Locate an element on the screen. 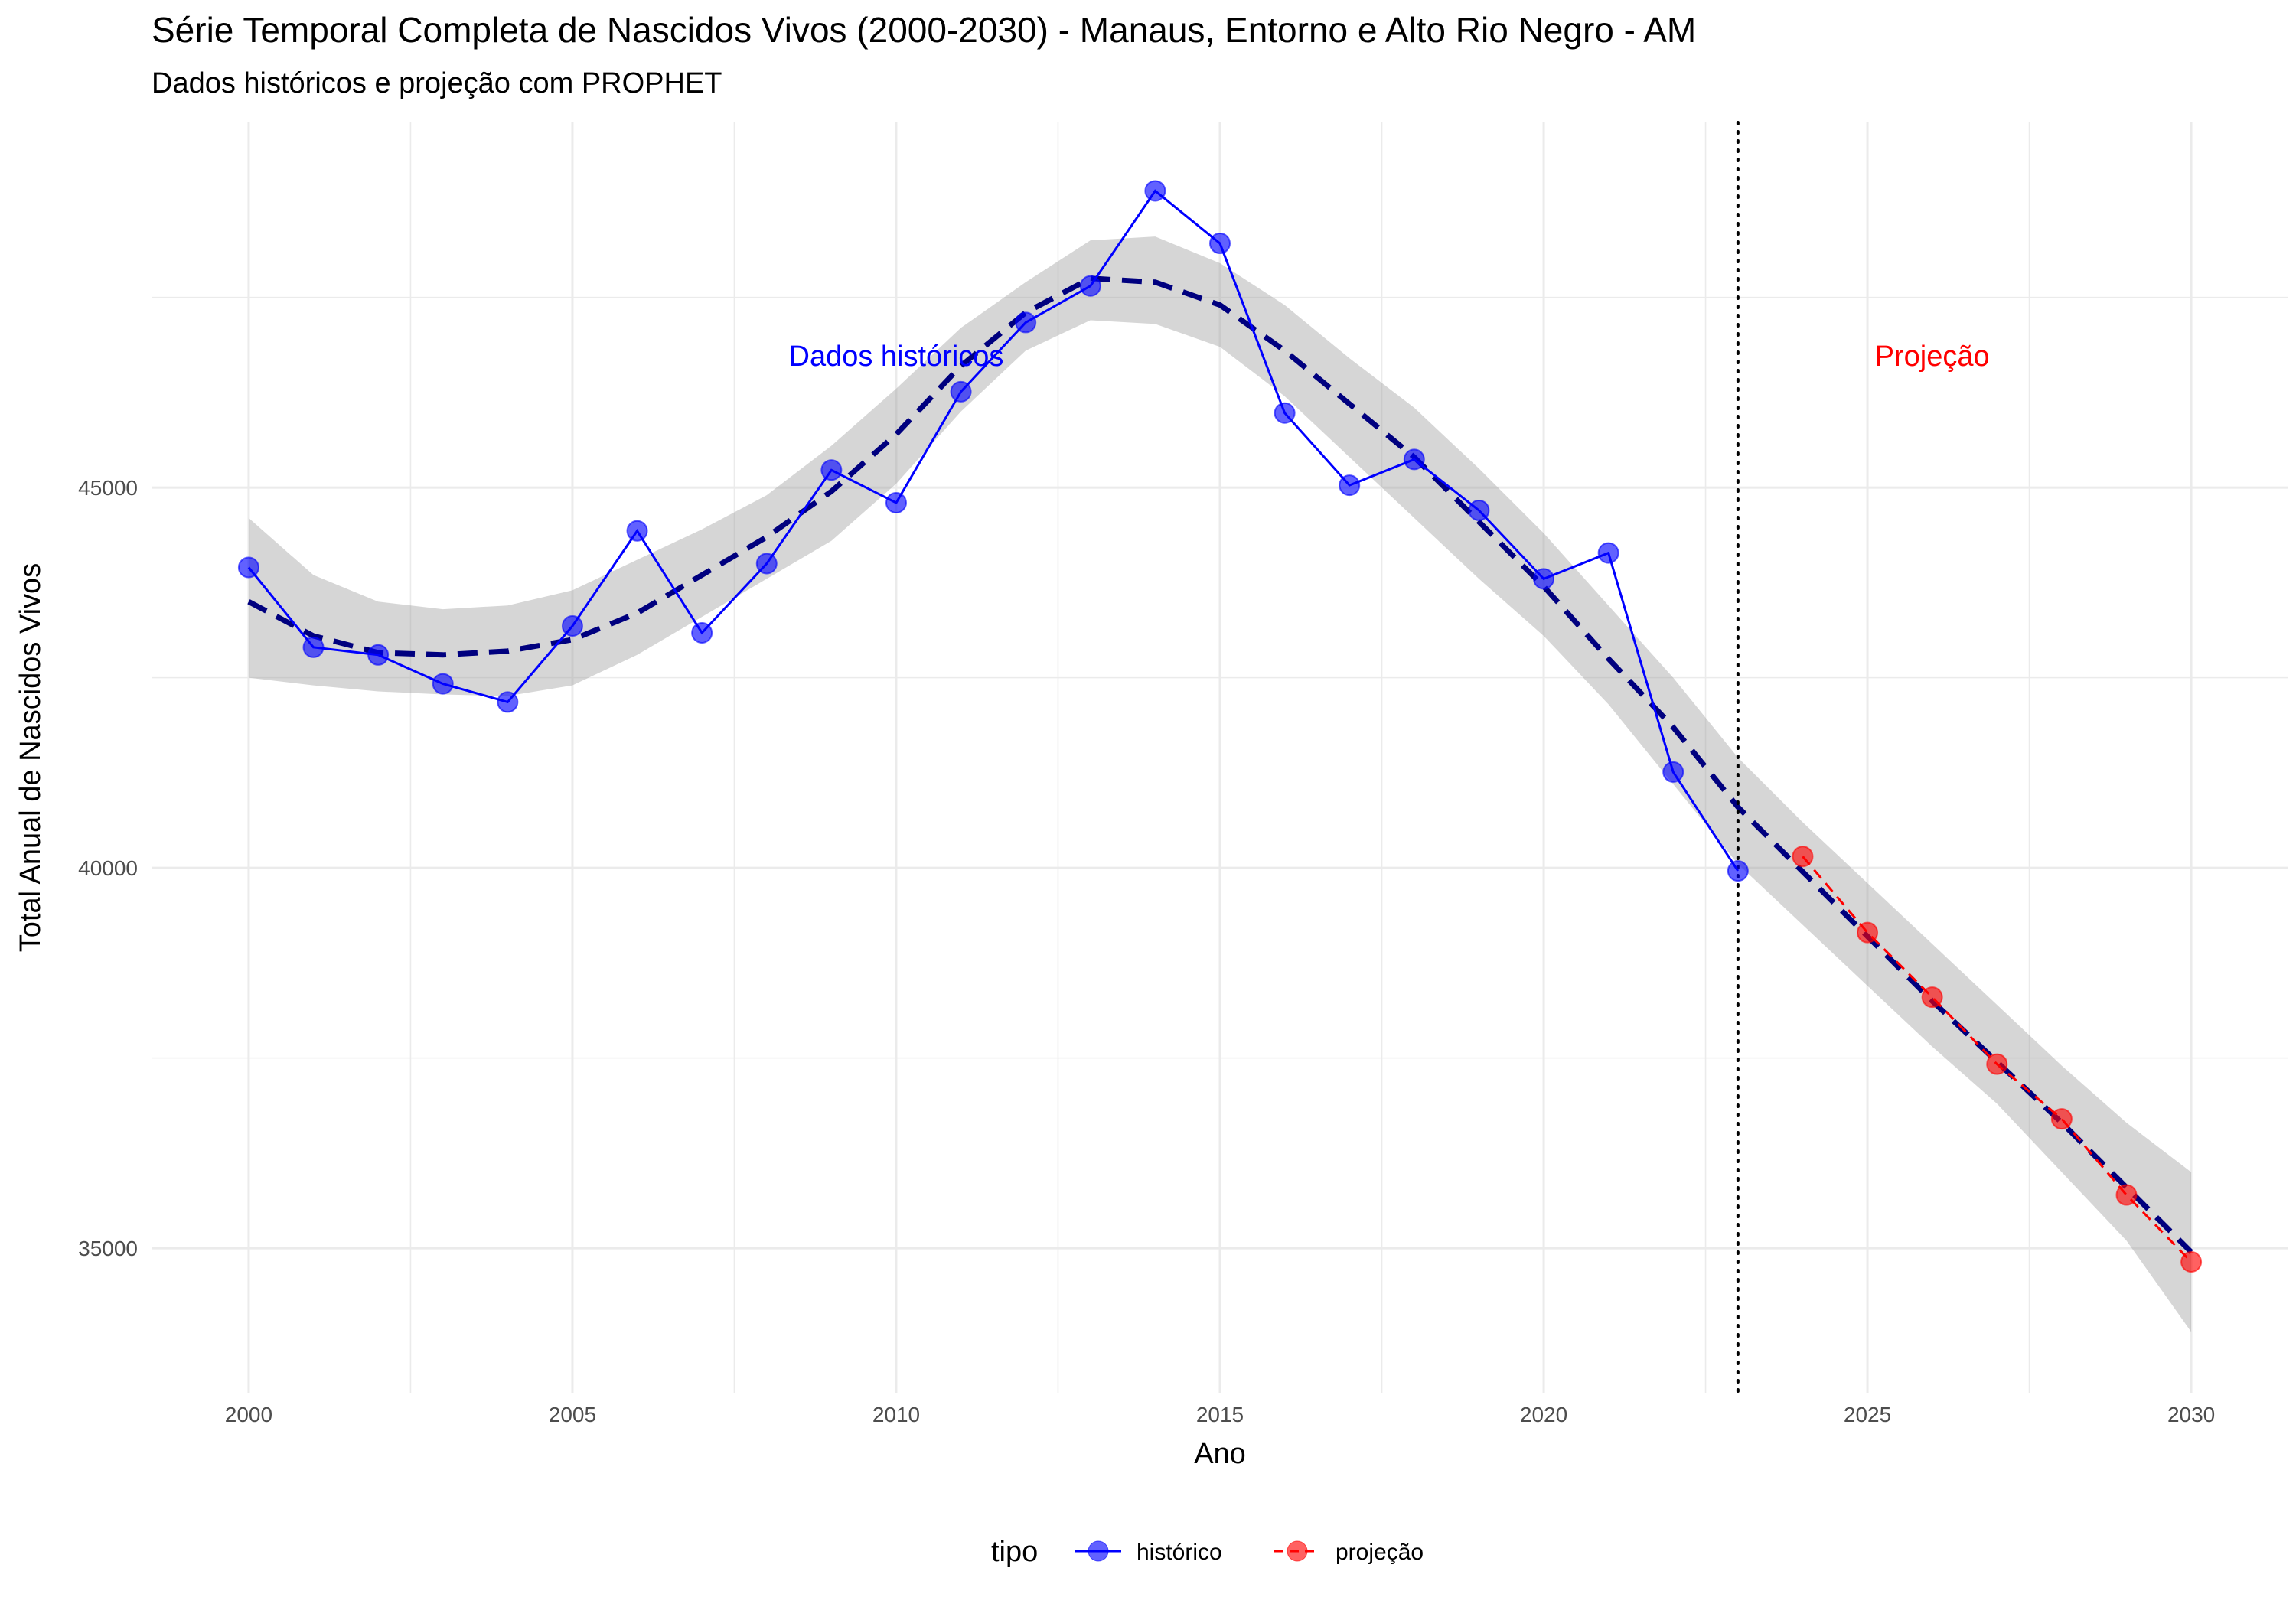 The height and width of the screenshot is (1607, 2296). x-tick-label: 2000 is located at coordinates (248, 1414).